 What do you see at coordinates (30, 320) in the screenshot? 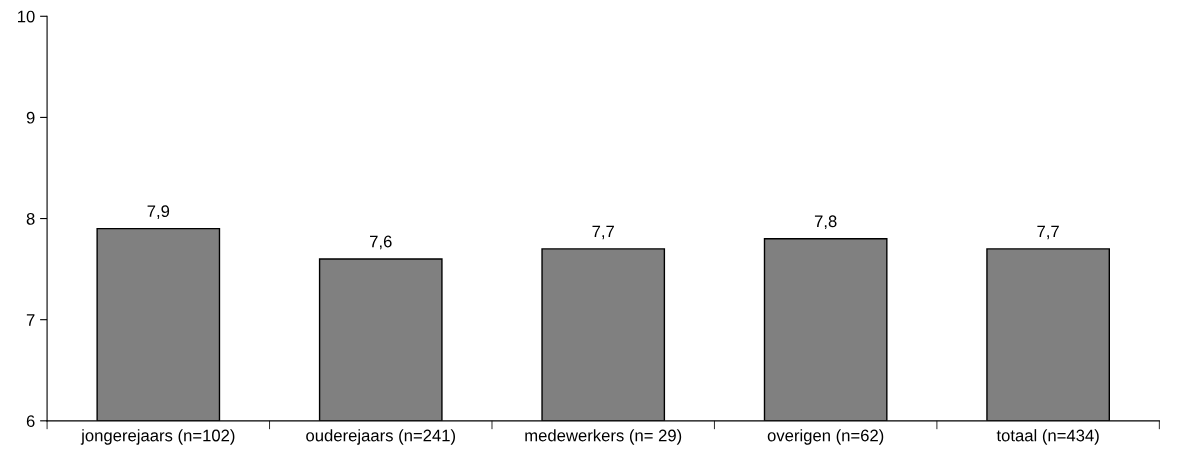
I see `y-tick-label: 7` at bounding box center [30, 320].